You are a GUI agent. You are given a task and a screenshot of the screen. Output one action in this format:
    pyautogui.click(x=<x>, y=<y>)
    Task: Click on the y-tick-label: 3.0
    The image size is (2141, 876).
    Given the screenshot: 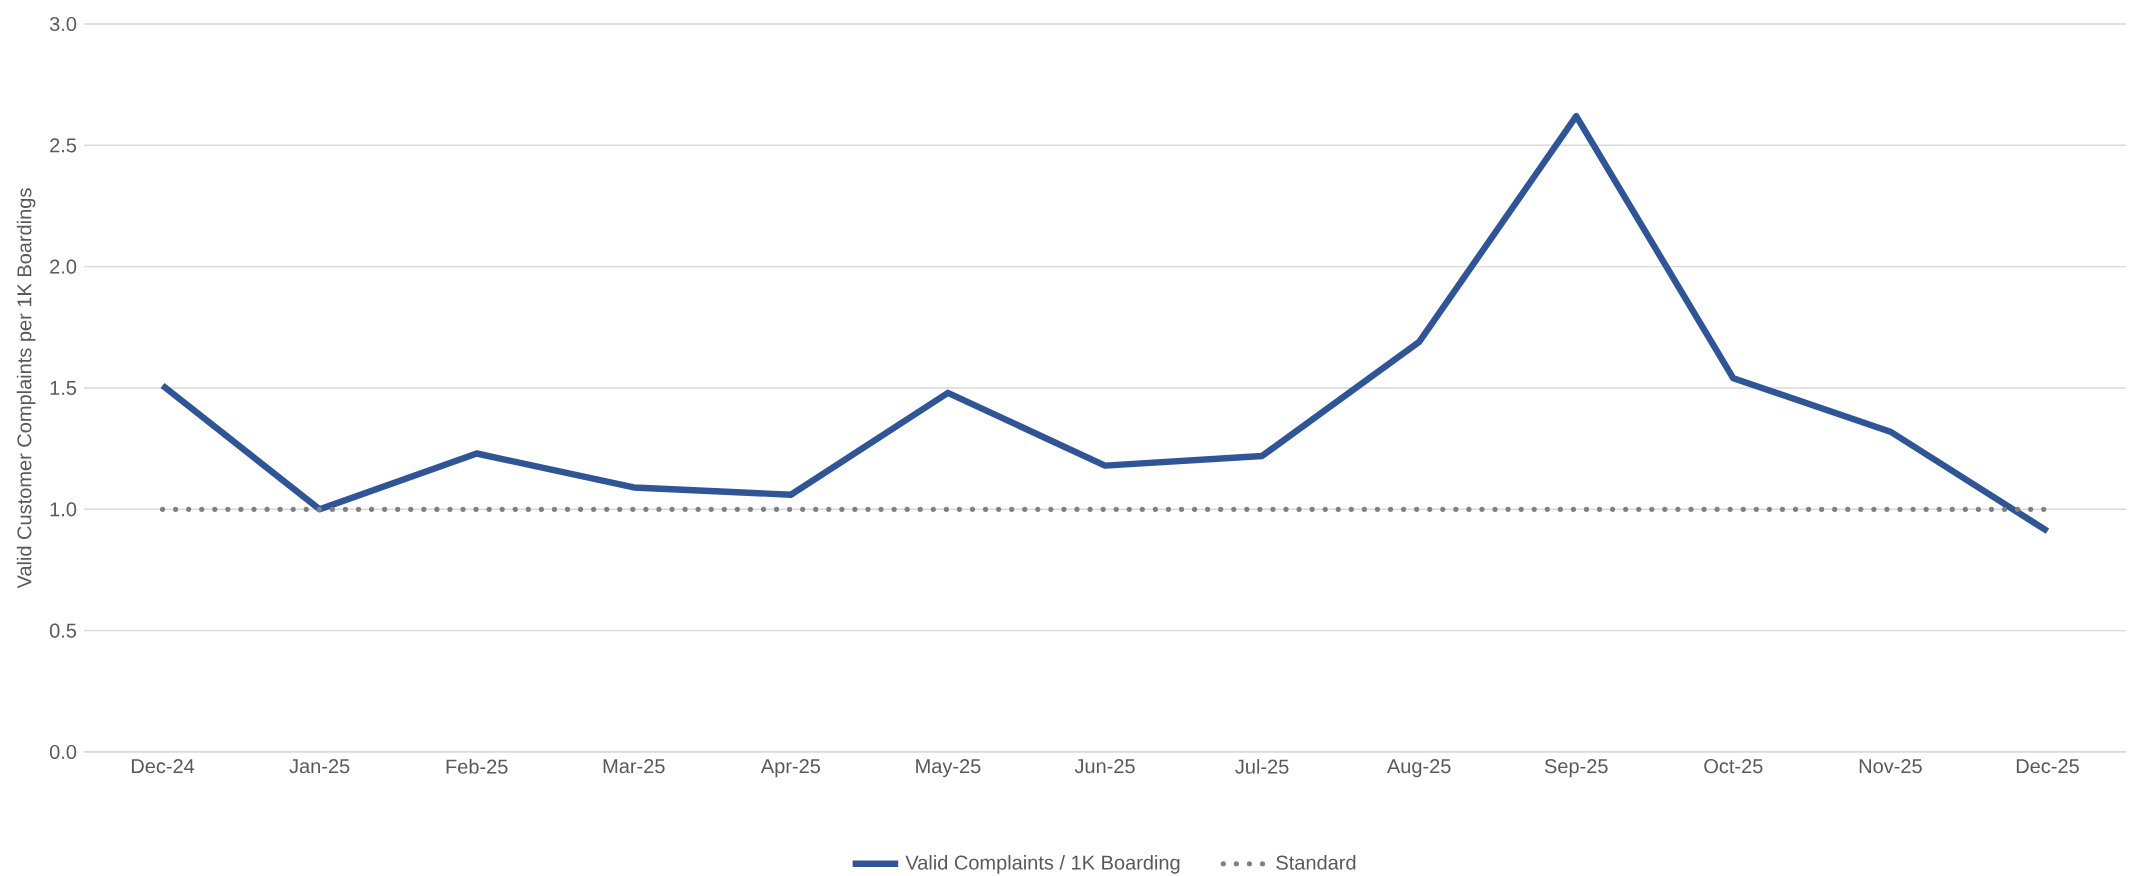 What is the action you would take?
    pyautogui.click(x=63, y=24)
    